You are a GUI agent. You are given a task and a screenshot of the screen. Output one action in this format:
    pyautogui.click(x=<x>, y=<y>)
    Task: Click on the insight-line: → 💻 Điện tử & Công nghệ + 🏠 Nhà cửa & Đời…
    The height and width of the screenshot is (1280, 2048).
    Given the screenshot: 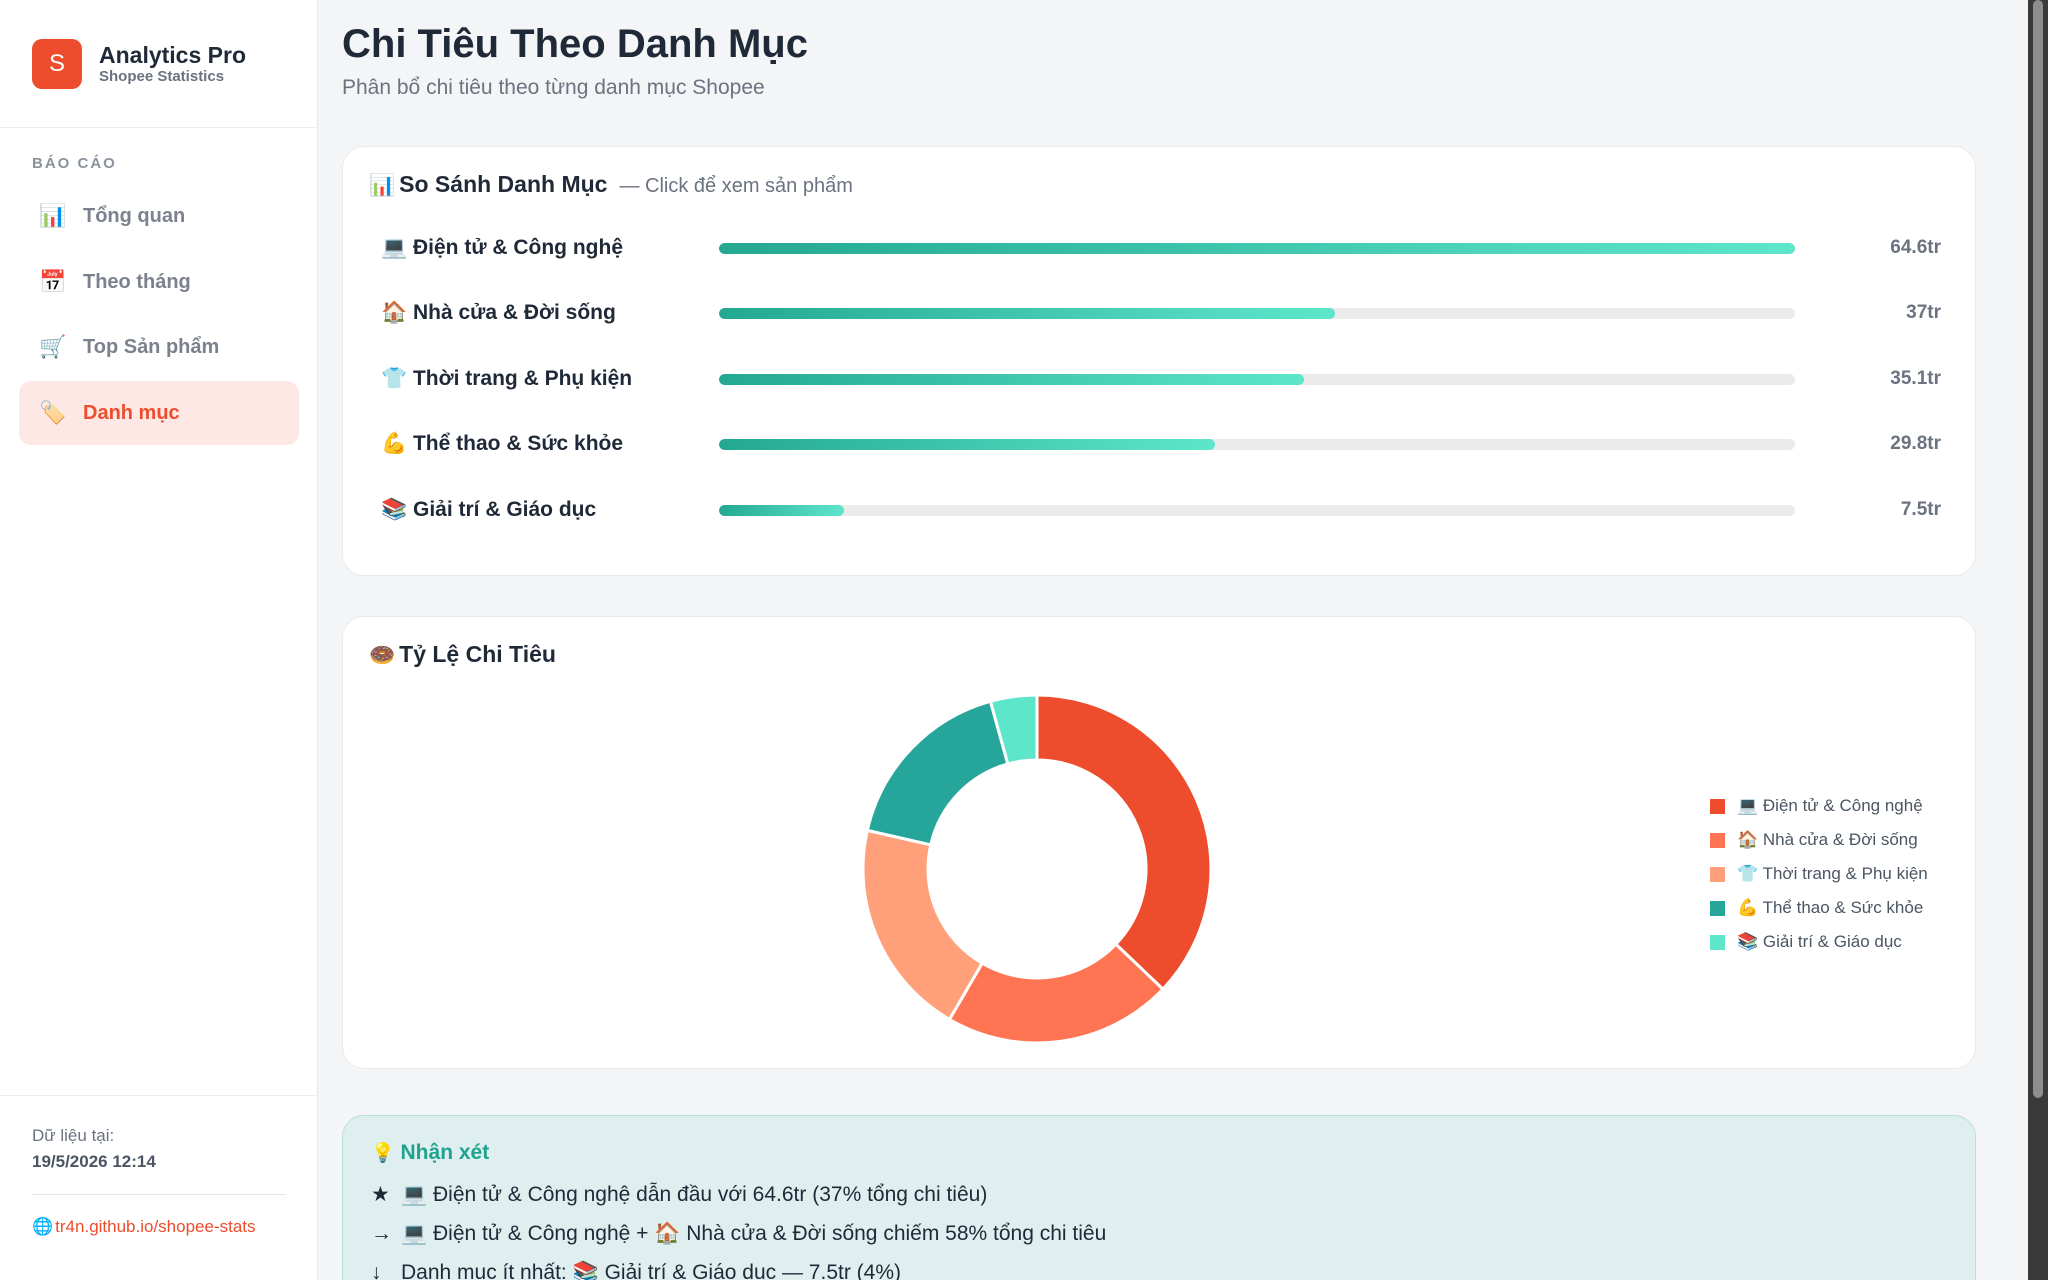 What is the action you would take?
    pyautogui.click(x=738, y=1234)
    